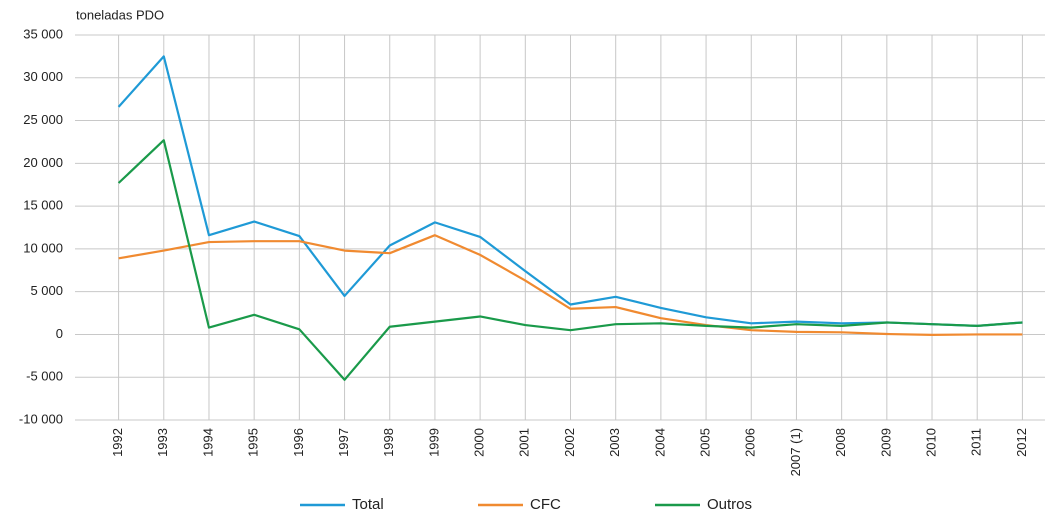 Image resolution: width=1056 pixels, height=515 pixels. What do you see at coordinates (750, 442) in the screenshot?
I see `x-tick-label: 2006` at bounding box center [750, 442].